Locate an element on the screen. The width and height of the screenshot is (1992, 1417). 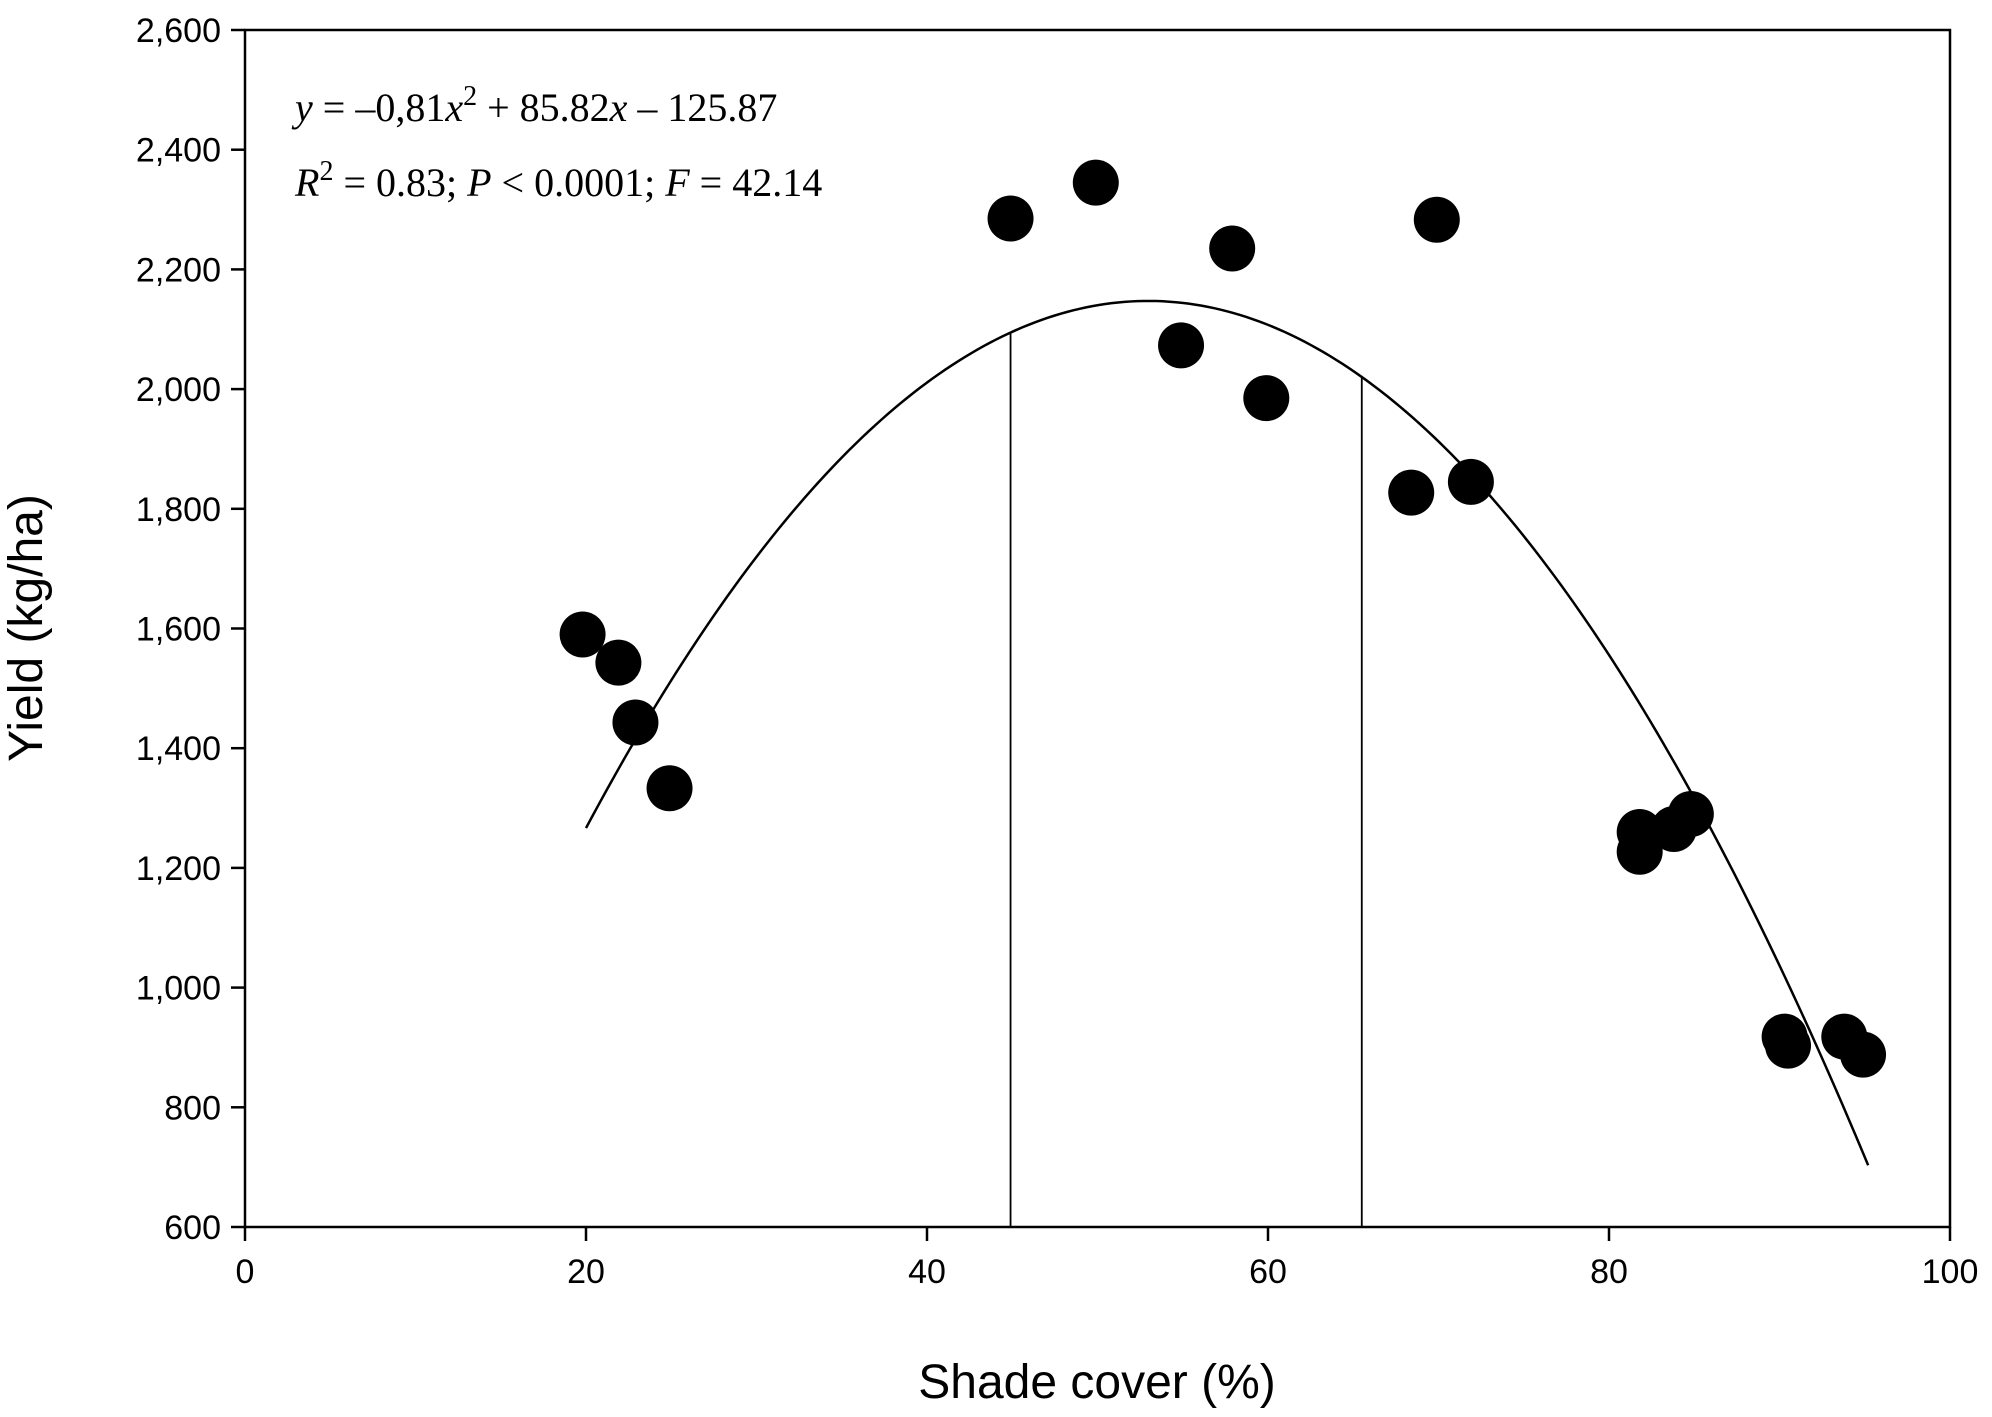
equation-annotation: y = –0,81x2 + 85.82x – 125.87 is located at coordinates (534, 105).